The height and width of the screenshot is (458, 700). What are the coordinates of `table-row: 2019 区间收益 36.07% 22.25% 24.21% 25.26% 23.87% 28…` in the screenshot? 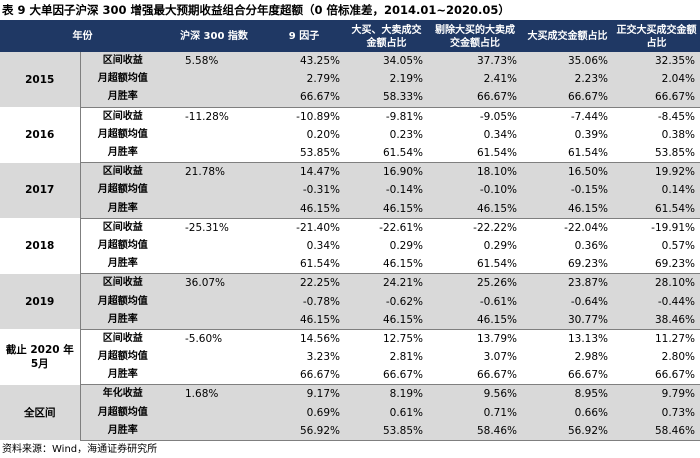 It's located at (350, 301).